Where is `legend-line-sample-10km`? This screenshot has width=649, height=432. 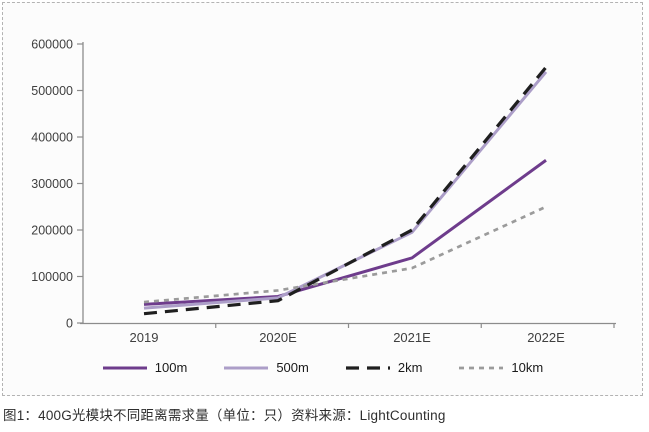 legend-line-sample-10km is located at coordinates (481, 367).